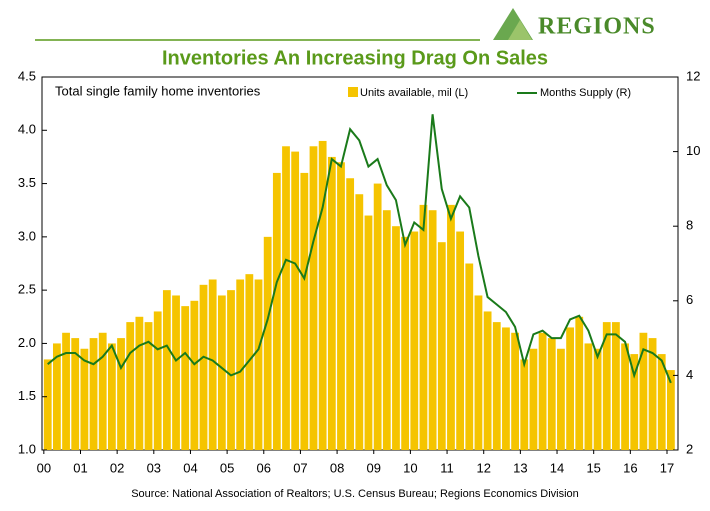 Image resolution: width=710 pixels, height=511 pixels. I want to click on legend-label: Units available, mil (L), so click(414, 93).